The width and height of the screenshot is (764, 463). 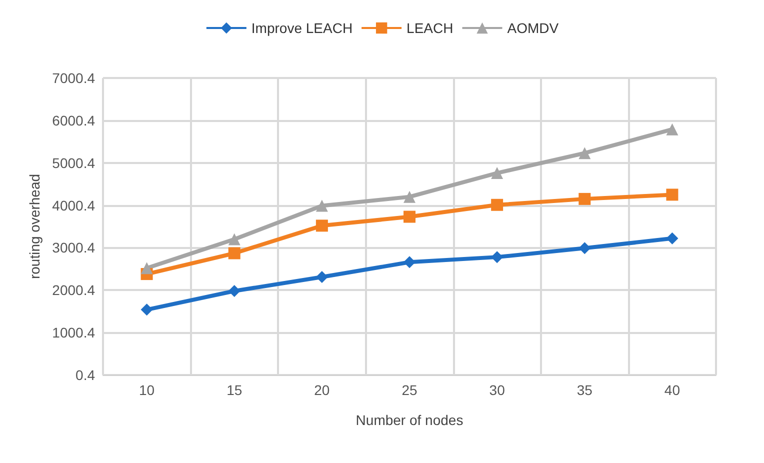 I want to click on x-tick-label: 15, so click(x=234, y=390).